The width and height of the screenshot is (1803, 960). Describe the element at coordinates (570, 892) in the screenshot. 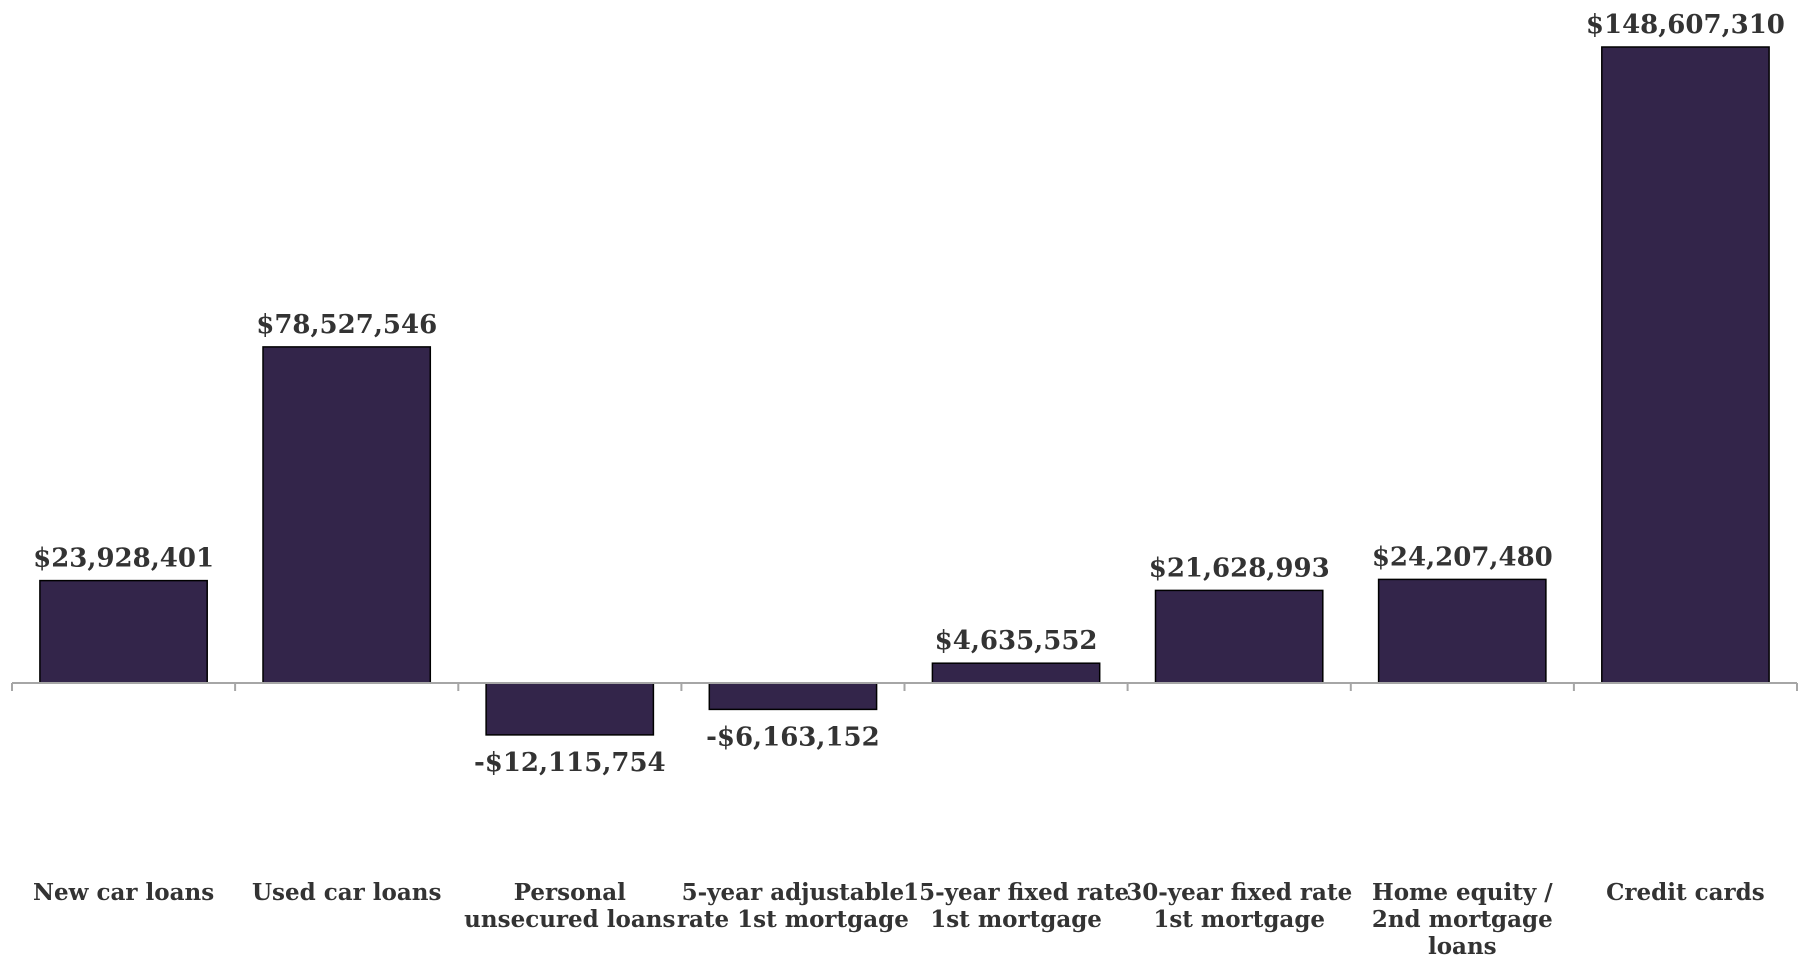

I see `category-label-line: Personal` at that location.